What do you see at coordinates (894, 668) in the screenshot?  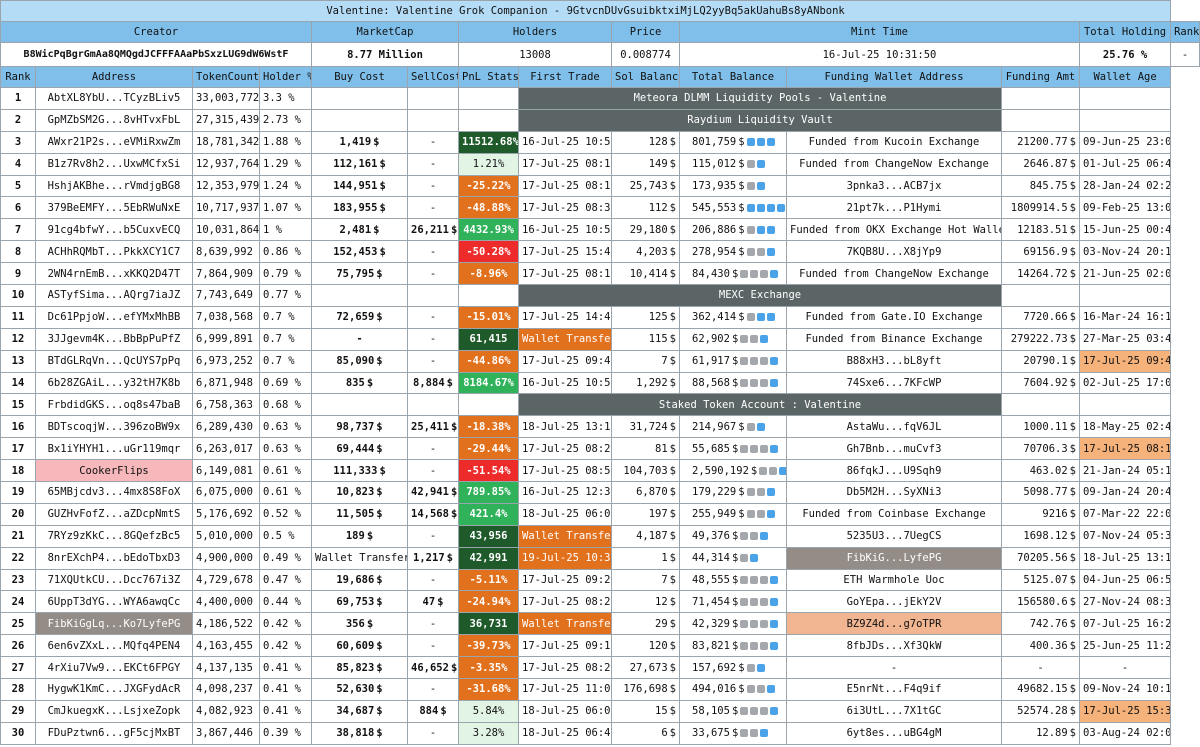 I see `funding-wallet-cell: -` at bounding box center [894, 668].